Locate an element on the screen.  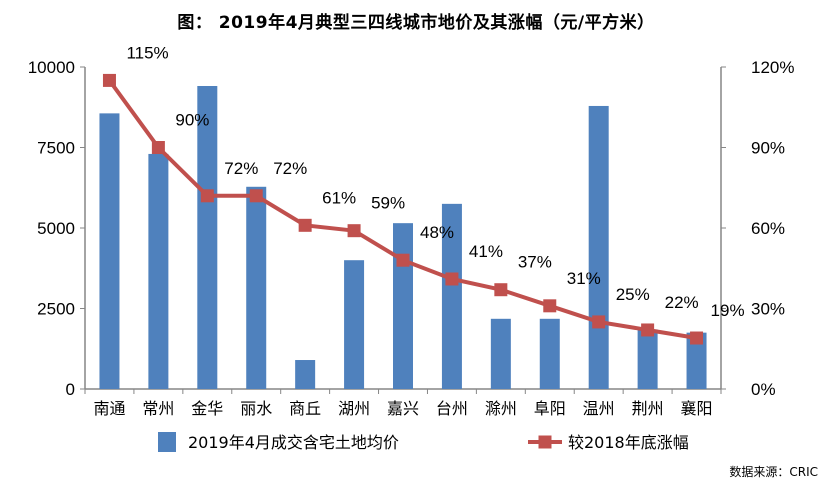
legend-label-line: 较2018年底涨幅 is located at coordinates (628, 442).